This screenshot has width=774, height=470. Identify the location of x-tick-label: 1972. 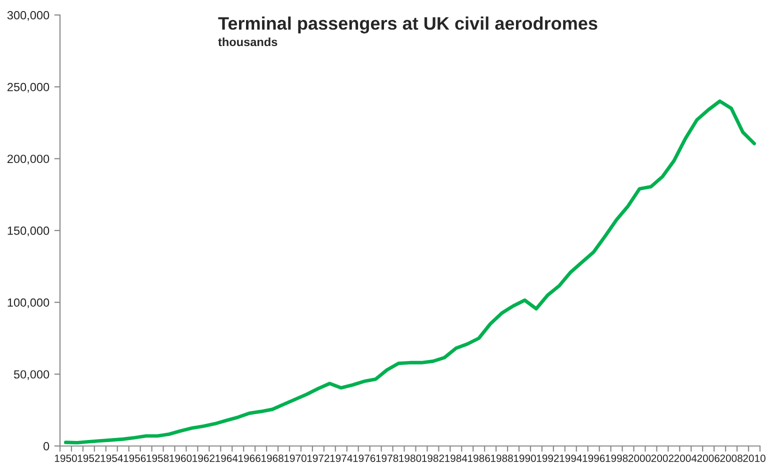
(318, 458).